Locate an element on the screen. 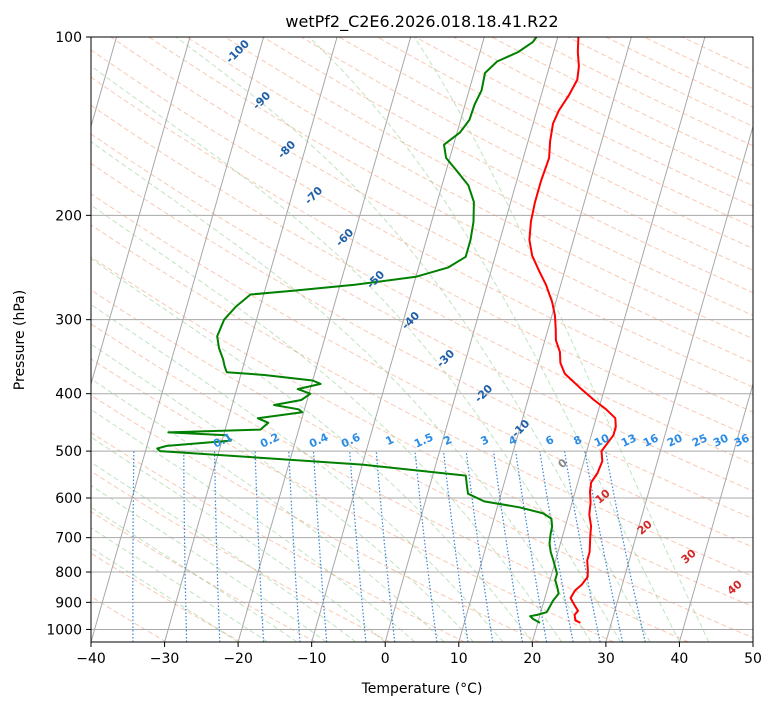  mixing-ratio-label: 30 is located at coordinates (721, 440).